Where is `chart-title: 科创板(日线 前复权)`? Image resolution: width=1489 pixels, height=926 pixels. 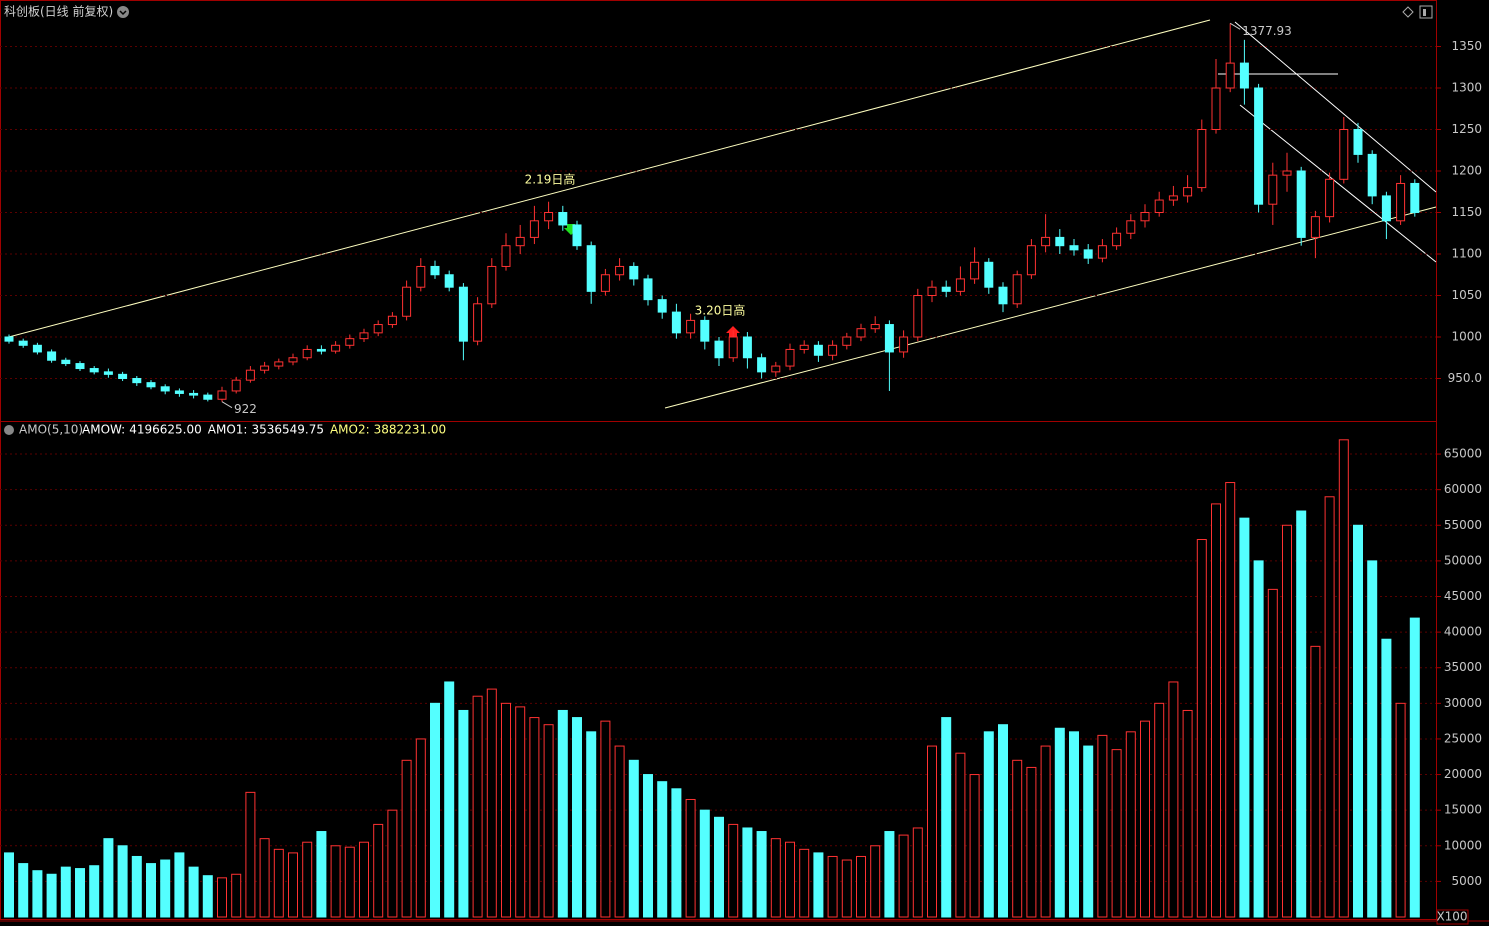
chart-title: 科创板(日线 前复权) is located at coordinates (58, 11).